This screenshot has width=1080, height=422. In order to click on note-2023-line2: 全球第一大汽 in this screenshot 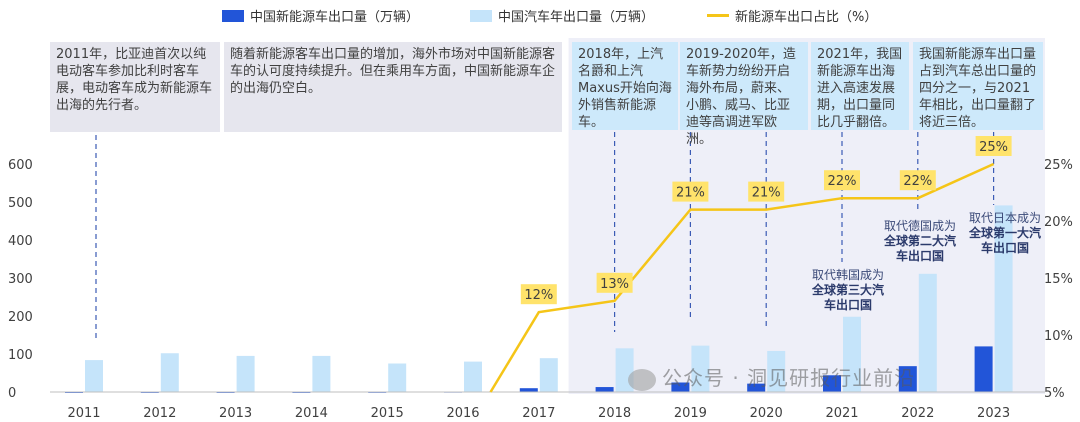, I will do `click(1004, 233)`.